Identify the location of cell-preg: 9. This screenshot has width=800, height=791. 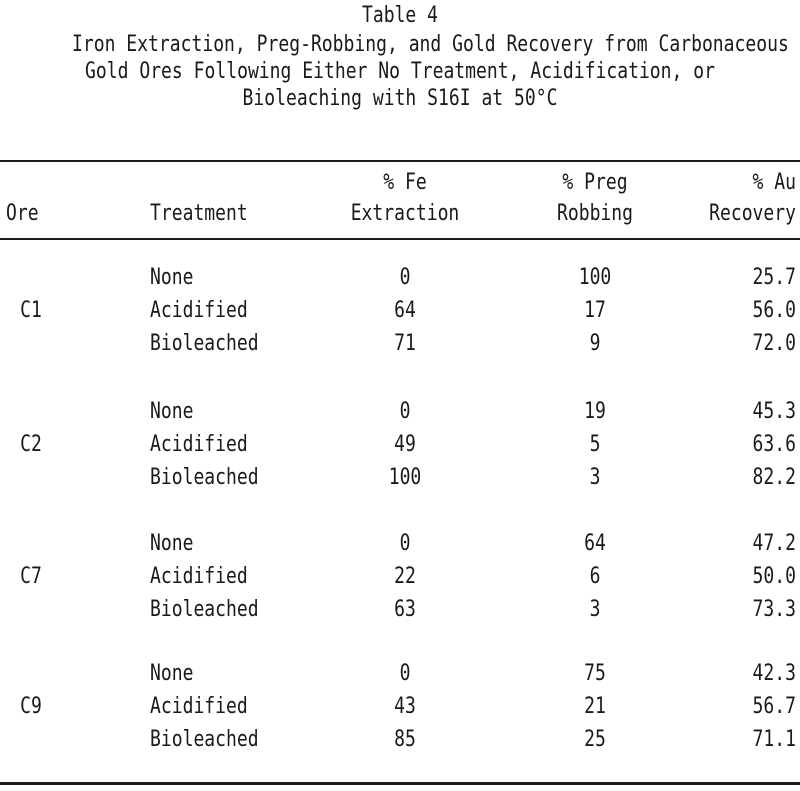
(595, 343).